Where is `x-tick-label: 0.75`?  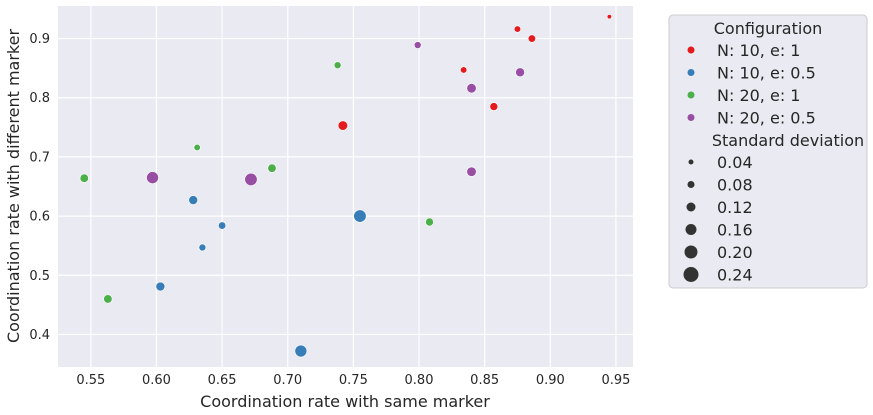 x-tick-label: 0.75 is located at coordinates (353, 380).